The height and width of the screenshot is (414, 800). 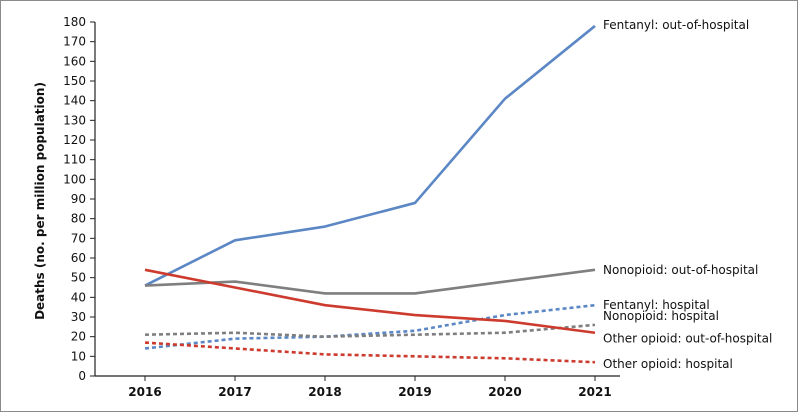 What do you see at coordinates (74, 140) in the screenshot?
I see `y-tick-label: 120` at bounding box center [74, 140].